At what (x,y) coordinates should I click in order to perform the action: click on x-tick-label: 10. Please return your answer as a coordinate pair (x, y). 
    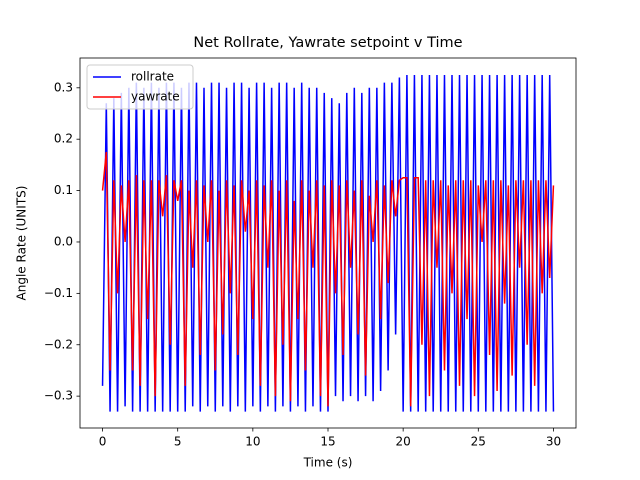
    Looking at the image, I should click on (252, 442).